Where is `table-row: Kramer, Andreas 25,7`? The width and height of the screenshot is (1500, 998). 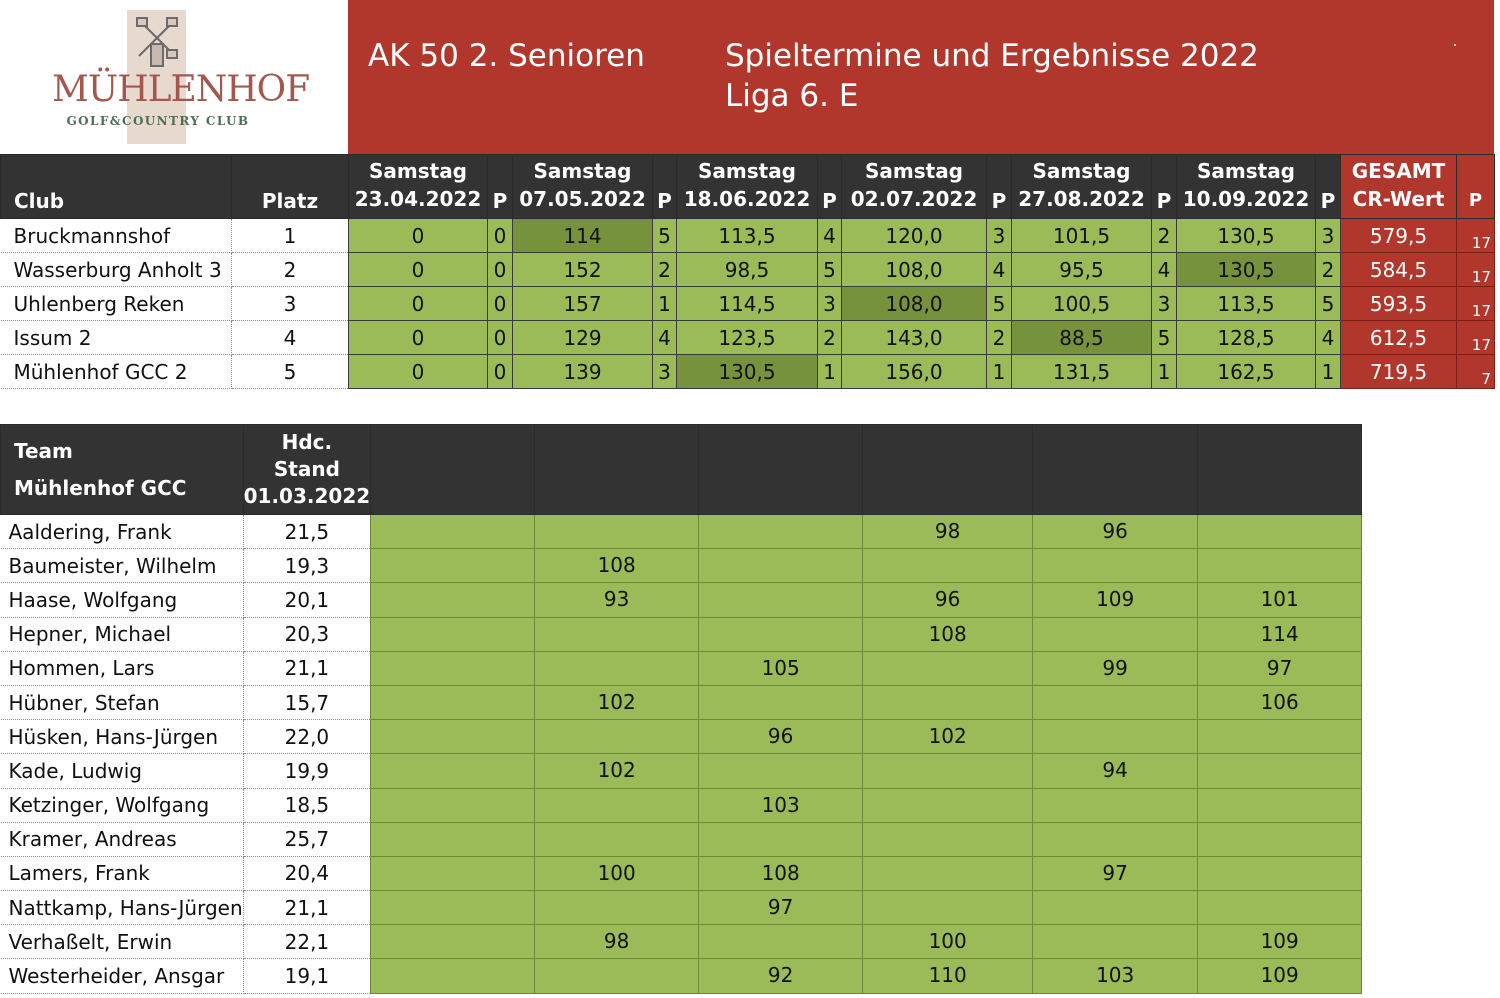 table-row: Kramer, Andreas 25,7 is located at coordinates (681, 839).